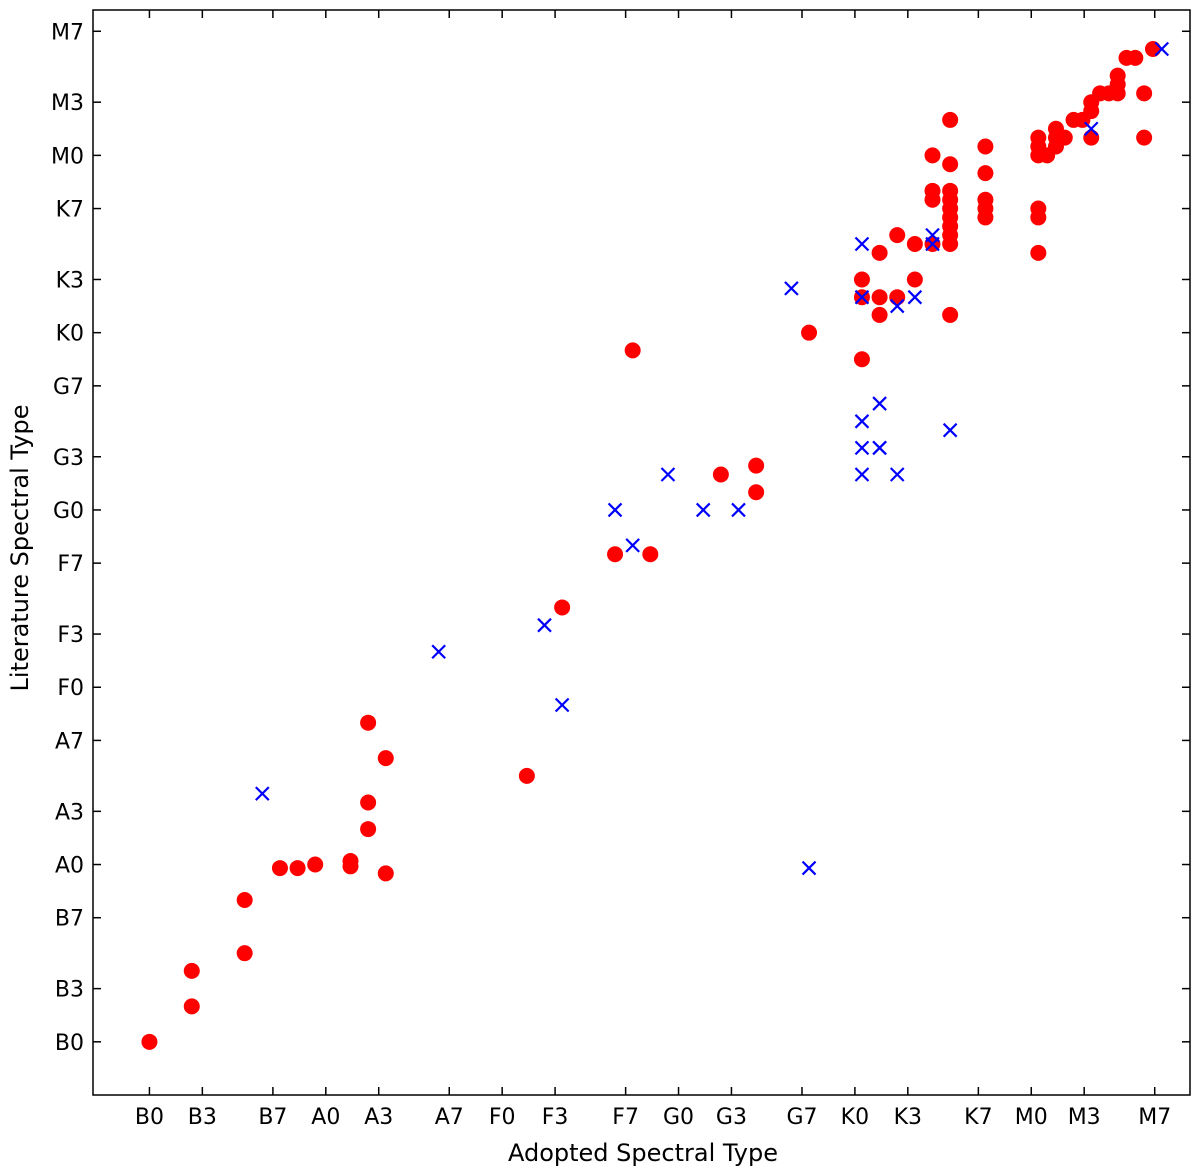 The image size is (1200, 1173). I want to click on y-tick-label: K7, so click(70, 210).